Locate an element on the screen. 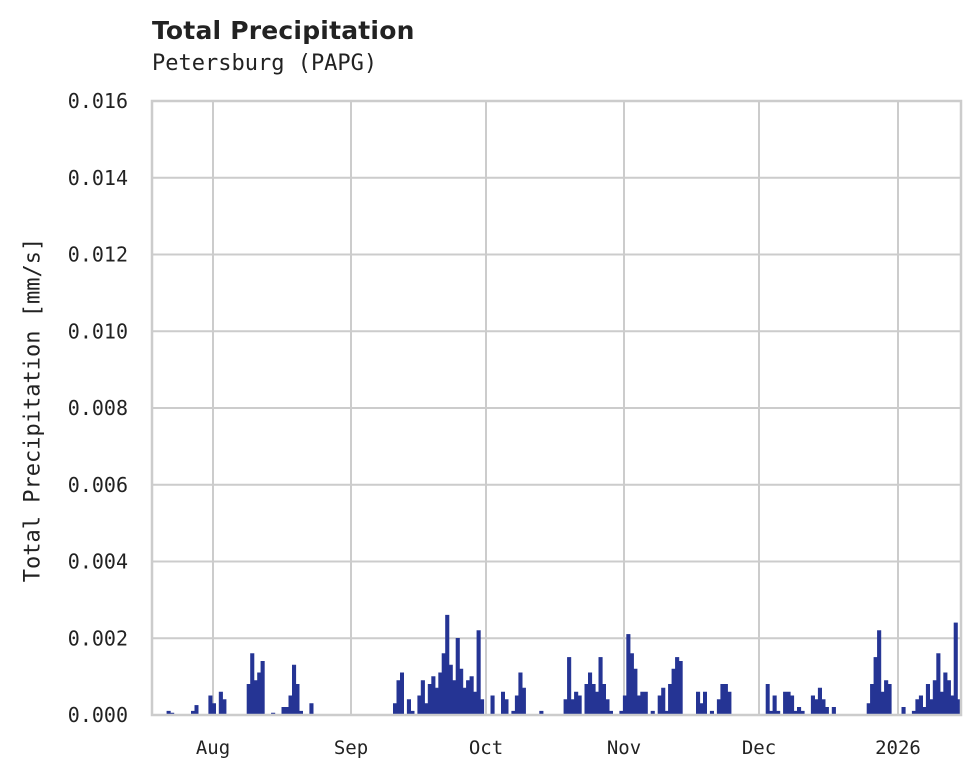 The width and height of the screenshot is (980, 780). y-tick-label: 0.016 is located at coordinates (98, 101).